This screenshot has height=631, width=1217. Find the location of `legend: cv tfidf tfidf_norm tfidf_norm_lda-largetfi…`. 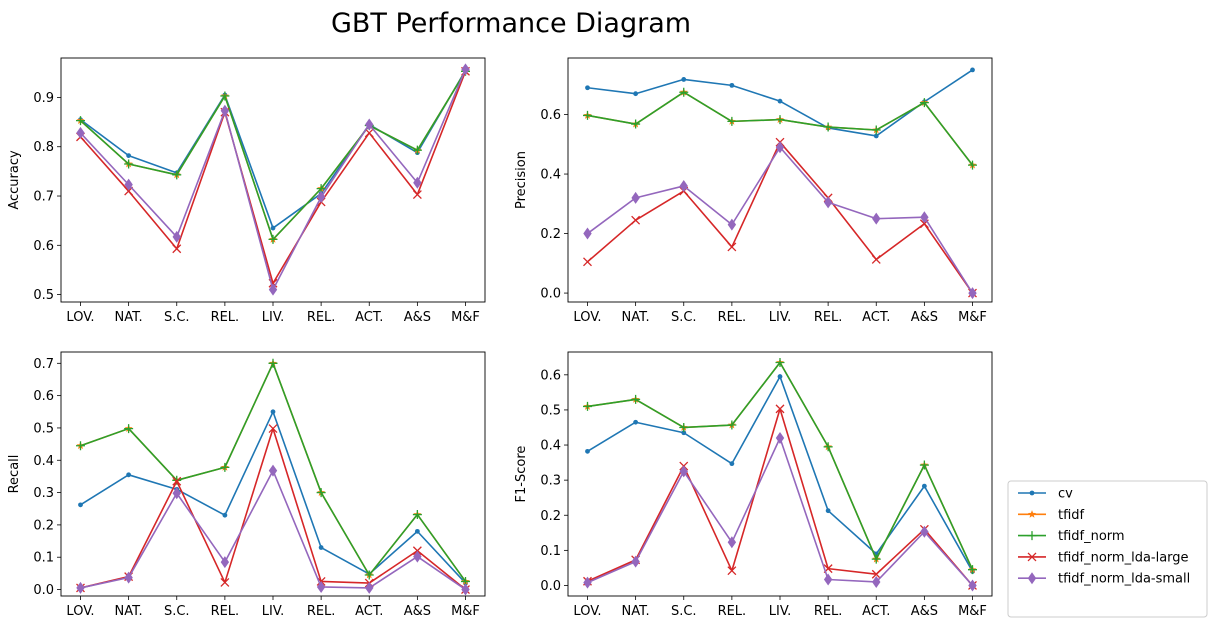

legend: cv tfidf tfidf_norm tfidf_norm_lda-largetfi… is located at coordinates (1107, 549).